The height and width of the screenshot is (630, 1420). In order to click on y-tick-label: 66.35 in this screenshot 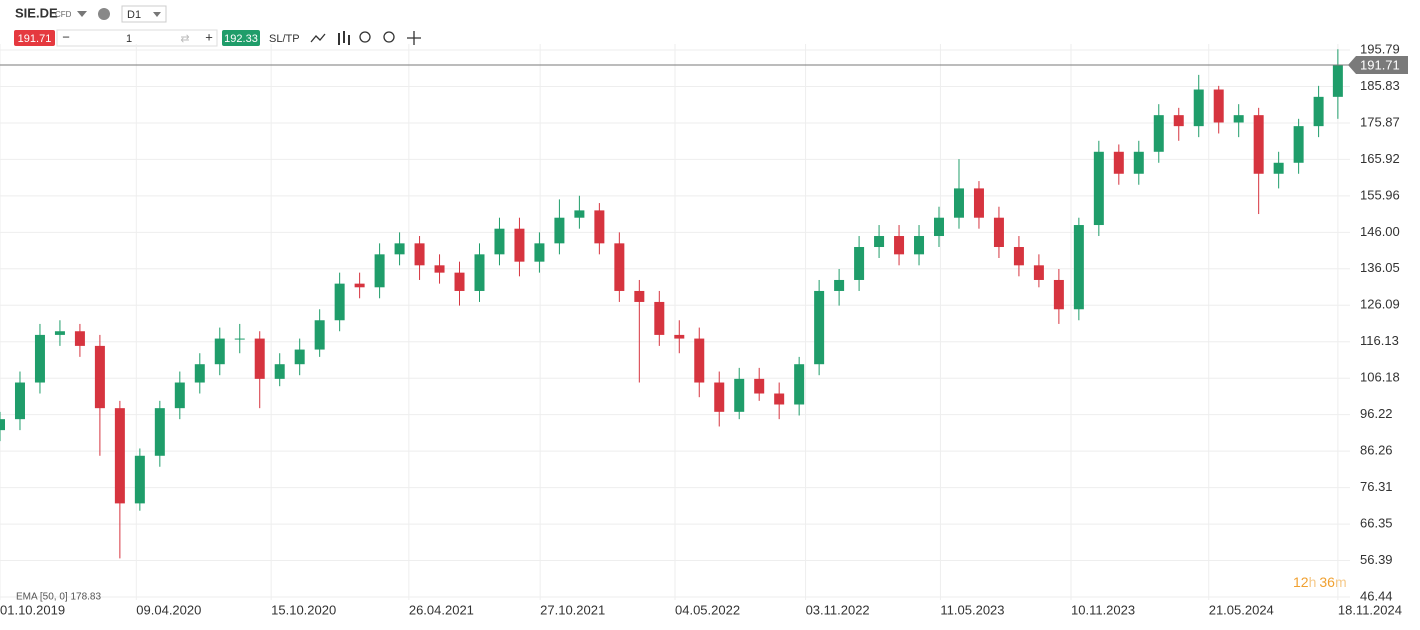, I will do `click(1376, 523)`.